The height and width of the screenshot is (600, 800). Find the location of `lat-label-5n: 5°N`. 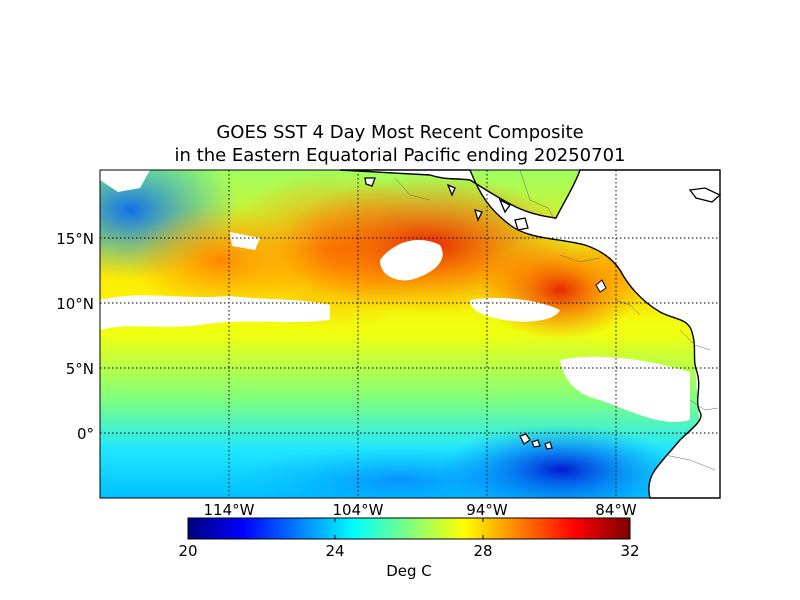

lat-label-5n: 5°N is located at coordinates (80, 369).